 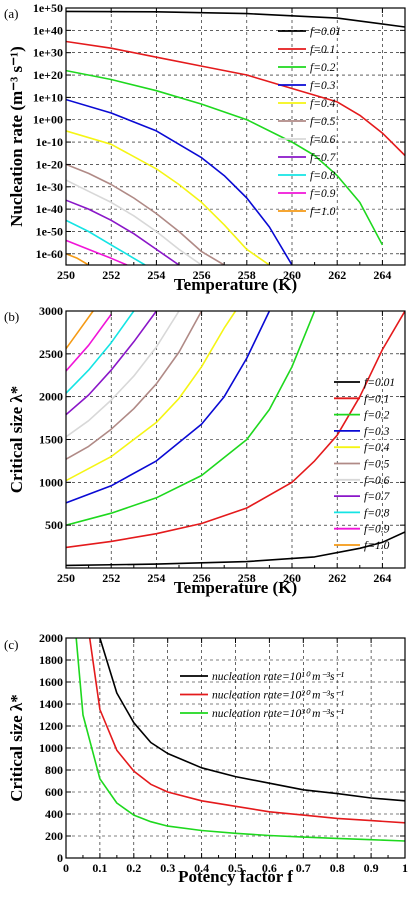 I want to click on y-tick-label: 1e-50, so click(x=49, y=231).